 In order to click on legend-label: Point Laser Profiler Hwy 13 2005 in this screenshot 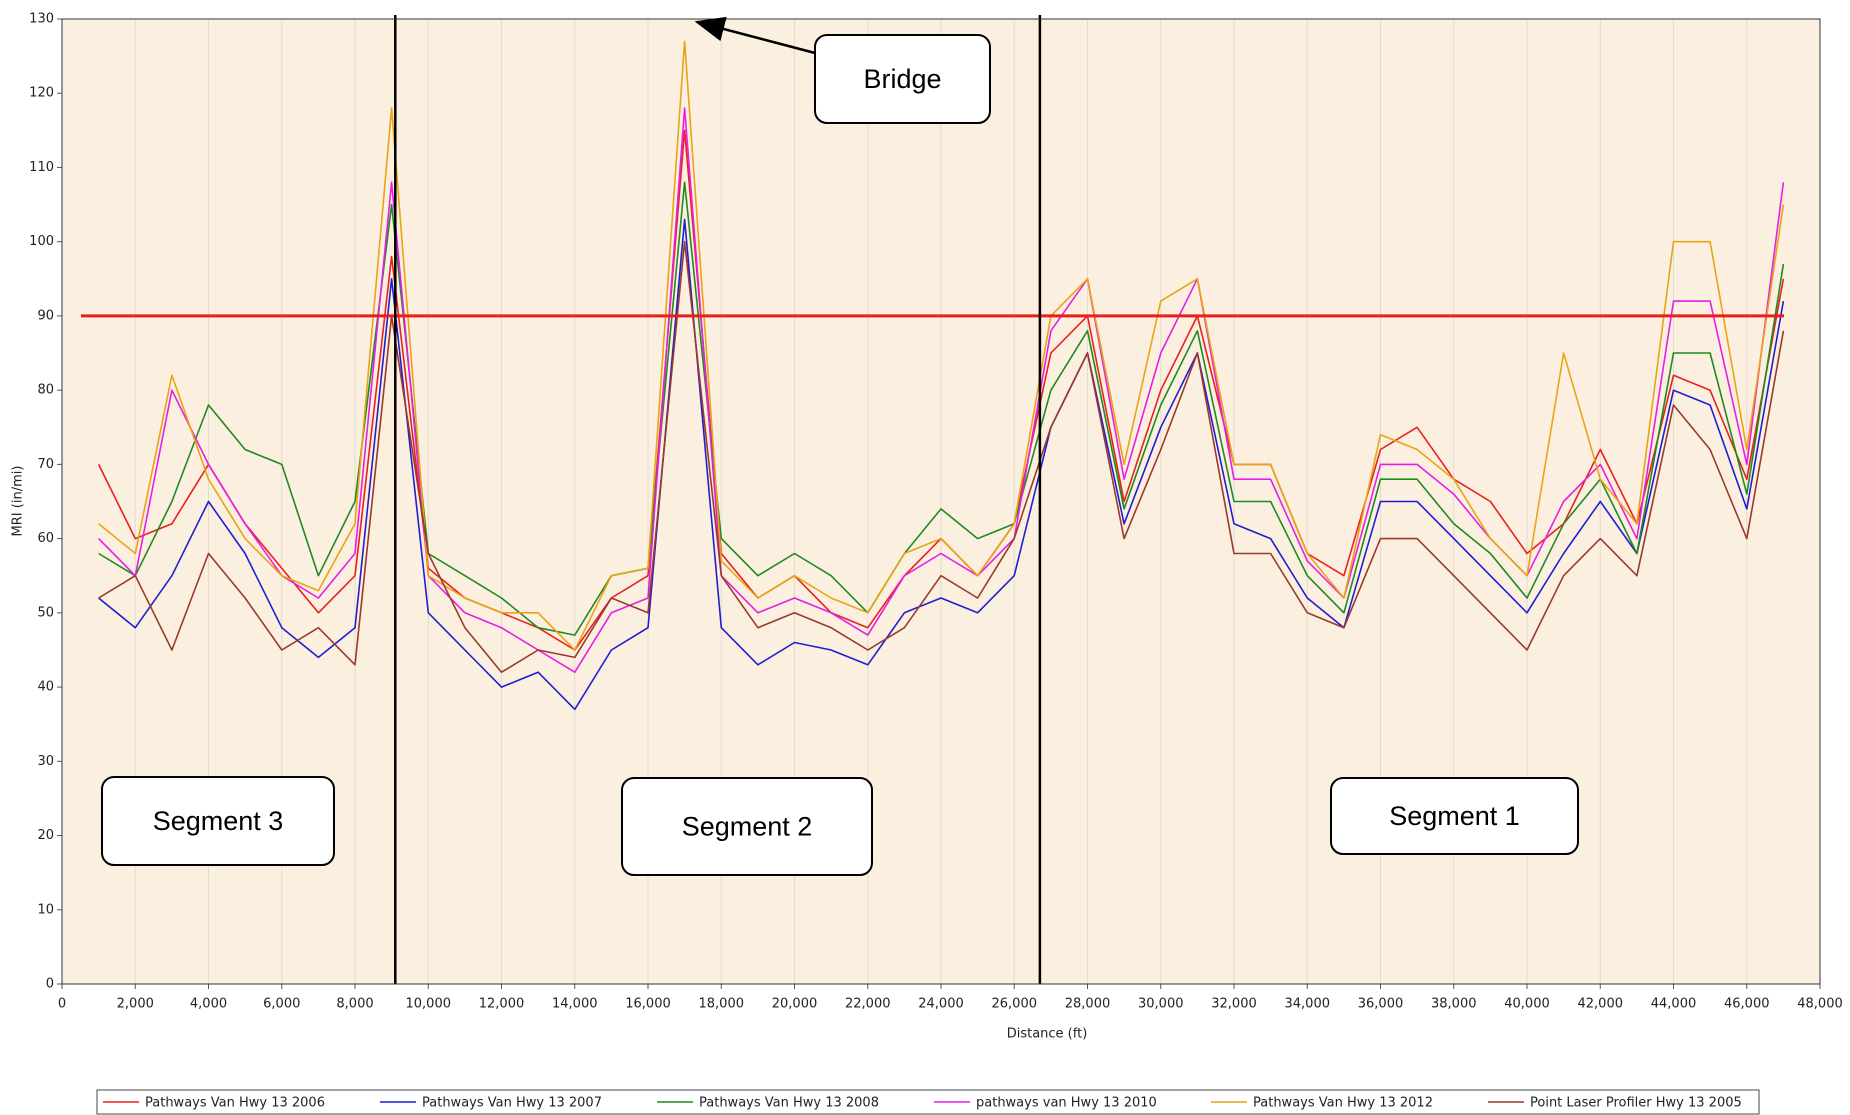, I will do `click(1636, 1103)`.